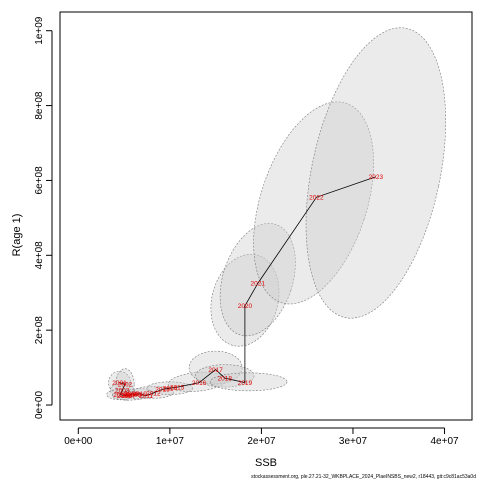 Image resolution: width=480 pixels, height=480 pixels. I want to click on point-label-2007: 2007, so click(128, 396).